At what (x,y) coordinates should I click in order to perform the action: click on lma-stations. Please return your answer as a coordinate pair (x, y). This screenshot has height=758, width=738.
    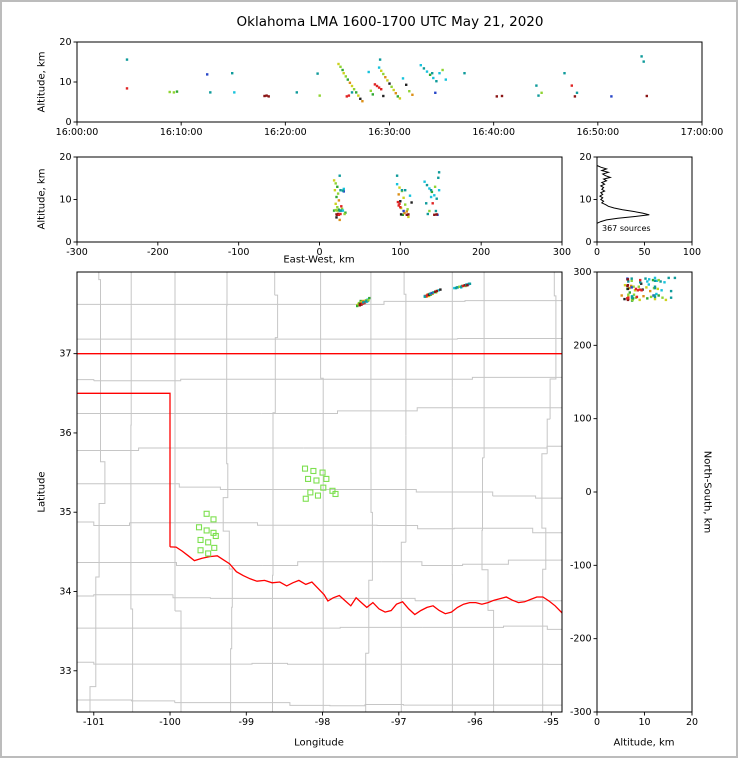
    Looking at the image, I should click on (267, 511).